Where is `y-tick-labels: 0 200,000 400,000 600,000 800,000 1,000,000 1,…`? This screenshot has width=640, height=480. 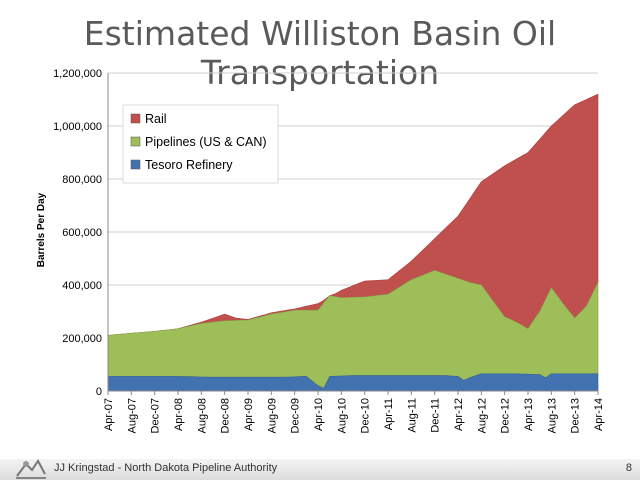 y-tick-labels: 0 200,000 400,000 600,000 800,000 1,000,000 1,… is located at coordinates (77, 233).